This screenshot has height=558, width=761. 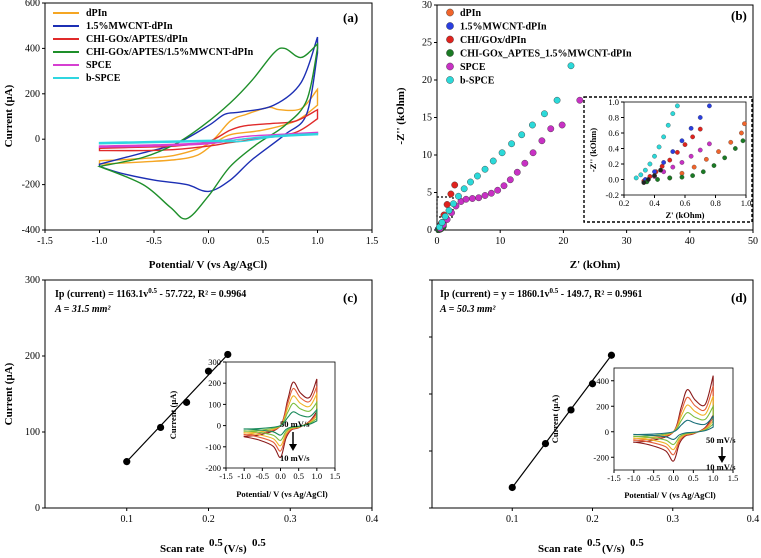 I want to click on c-inset-xtick-label: 1.0, so click(x=317, y=476).